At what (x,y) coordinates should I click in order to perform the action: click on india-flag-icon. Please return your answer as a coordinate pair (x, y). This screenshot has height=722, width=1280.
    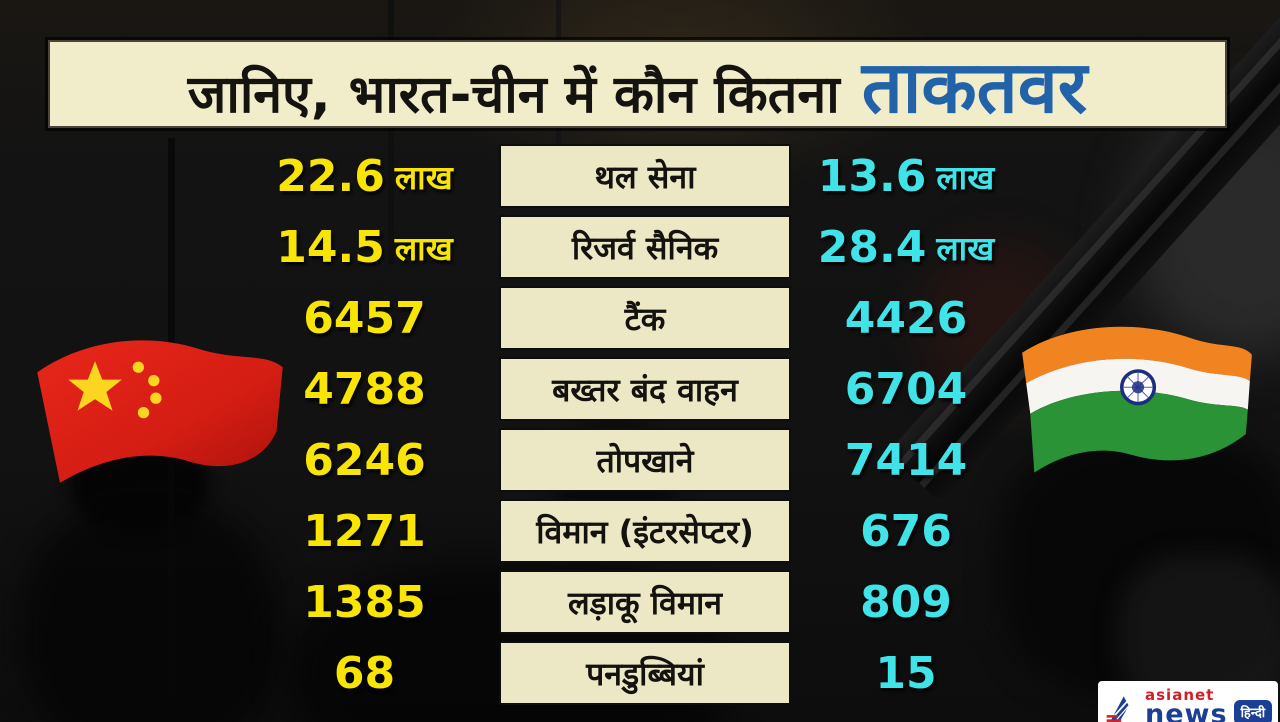
    Looking at the image, I should click on (1137, 399).